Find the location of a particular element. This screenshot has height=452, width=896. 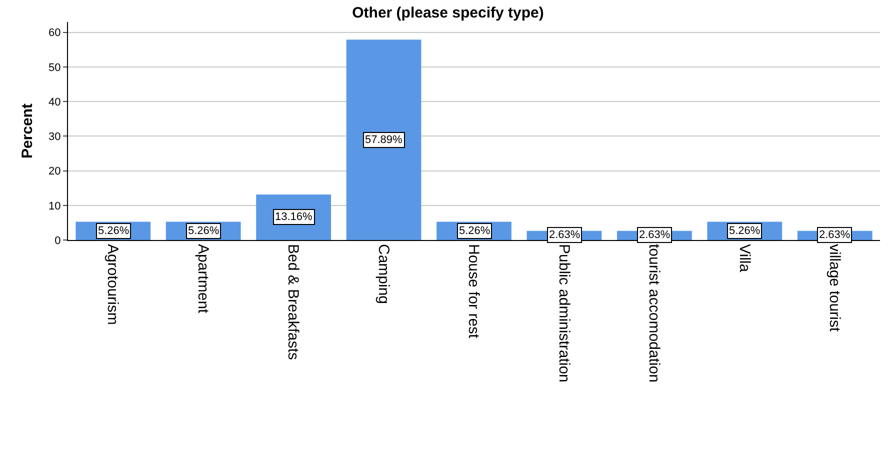

x-tick-label: village tourist is located at coordinates (835, 288).